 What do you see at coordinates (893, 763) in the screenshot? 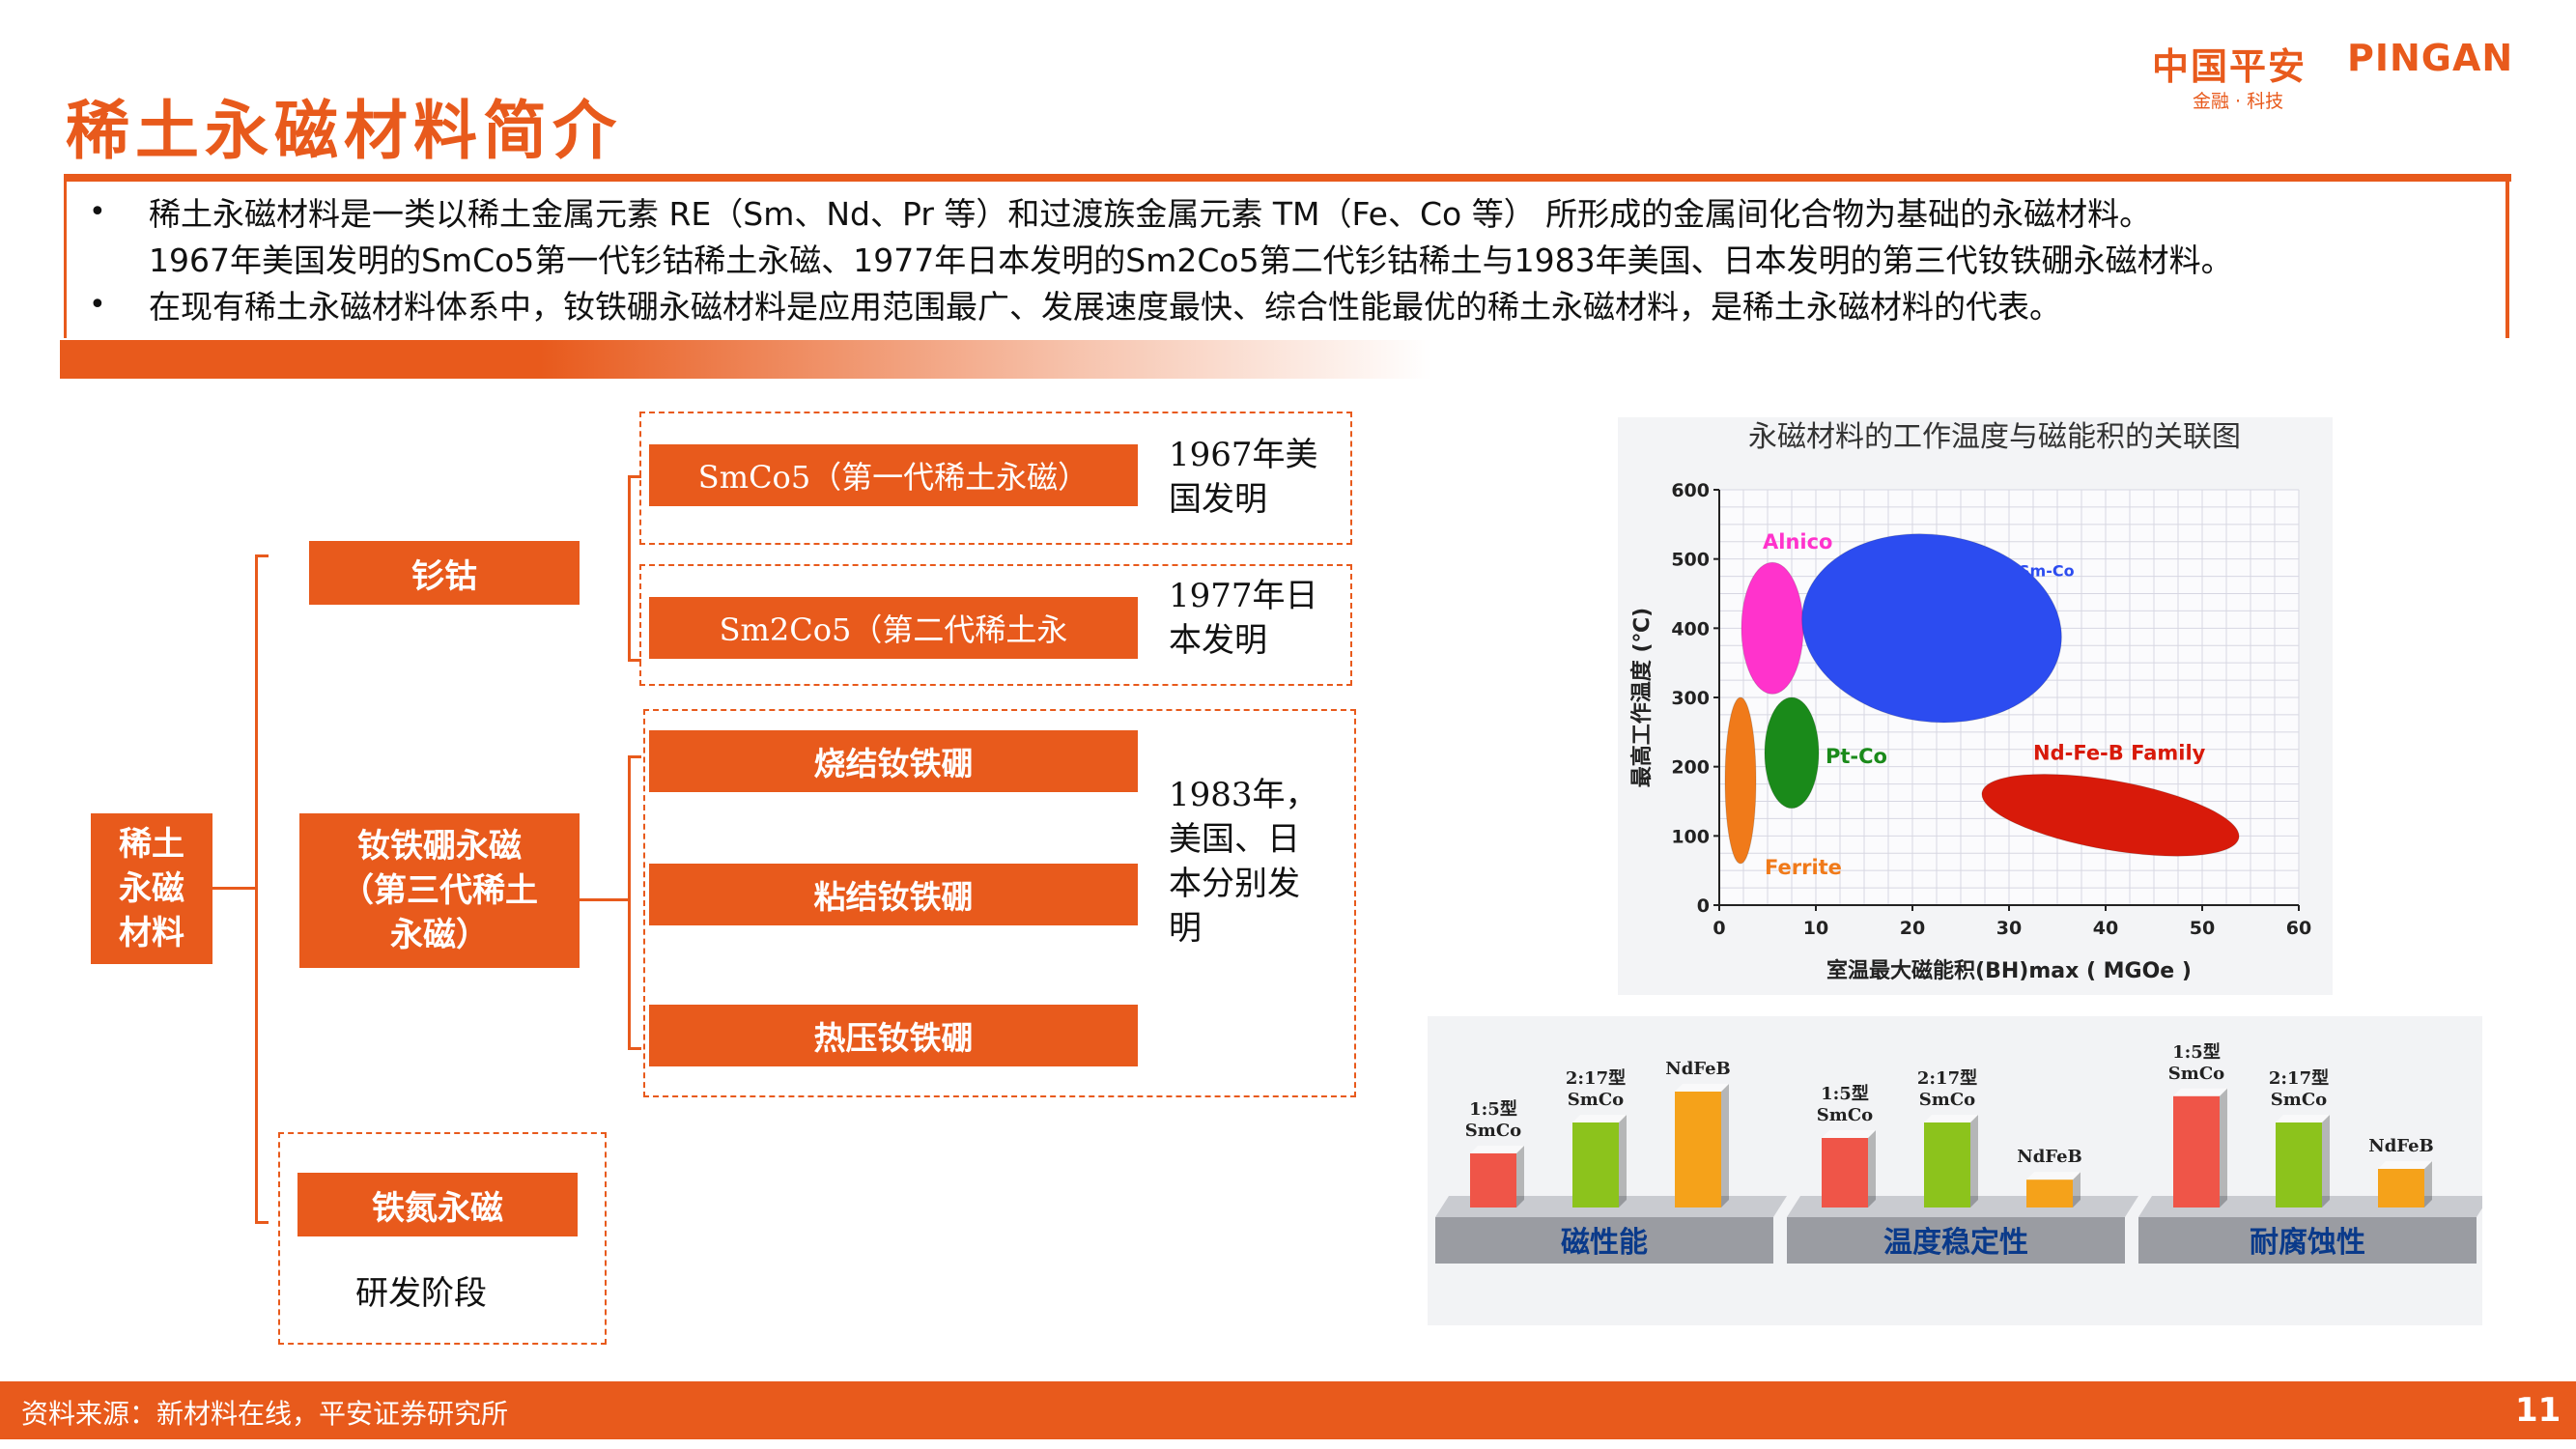
I see `node-sintered-label: 烧结钕铁硼` at bounding box center [893, 763].